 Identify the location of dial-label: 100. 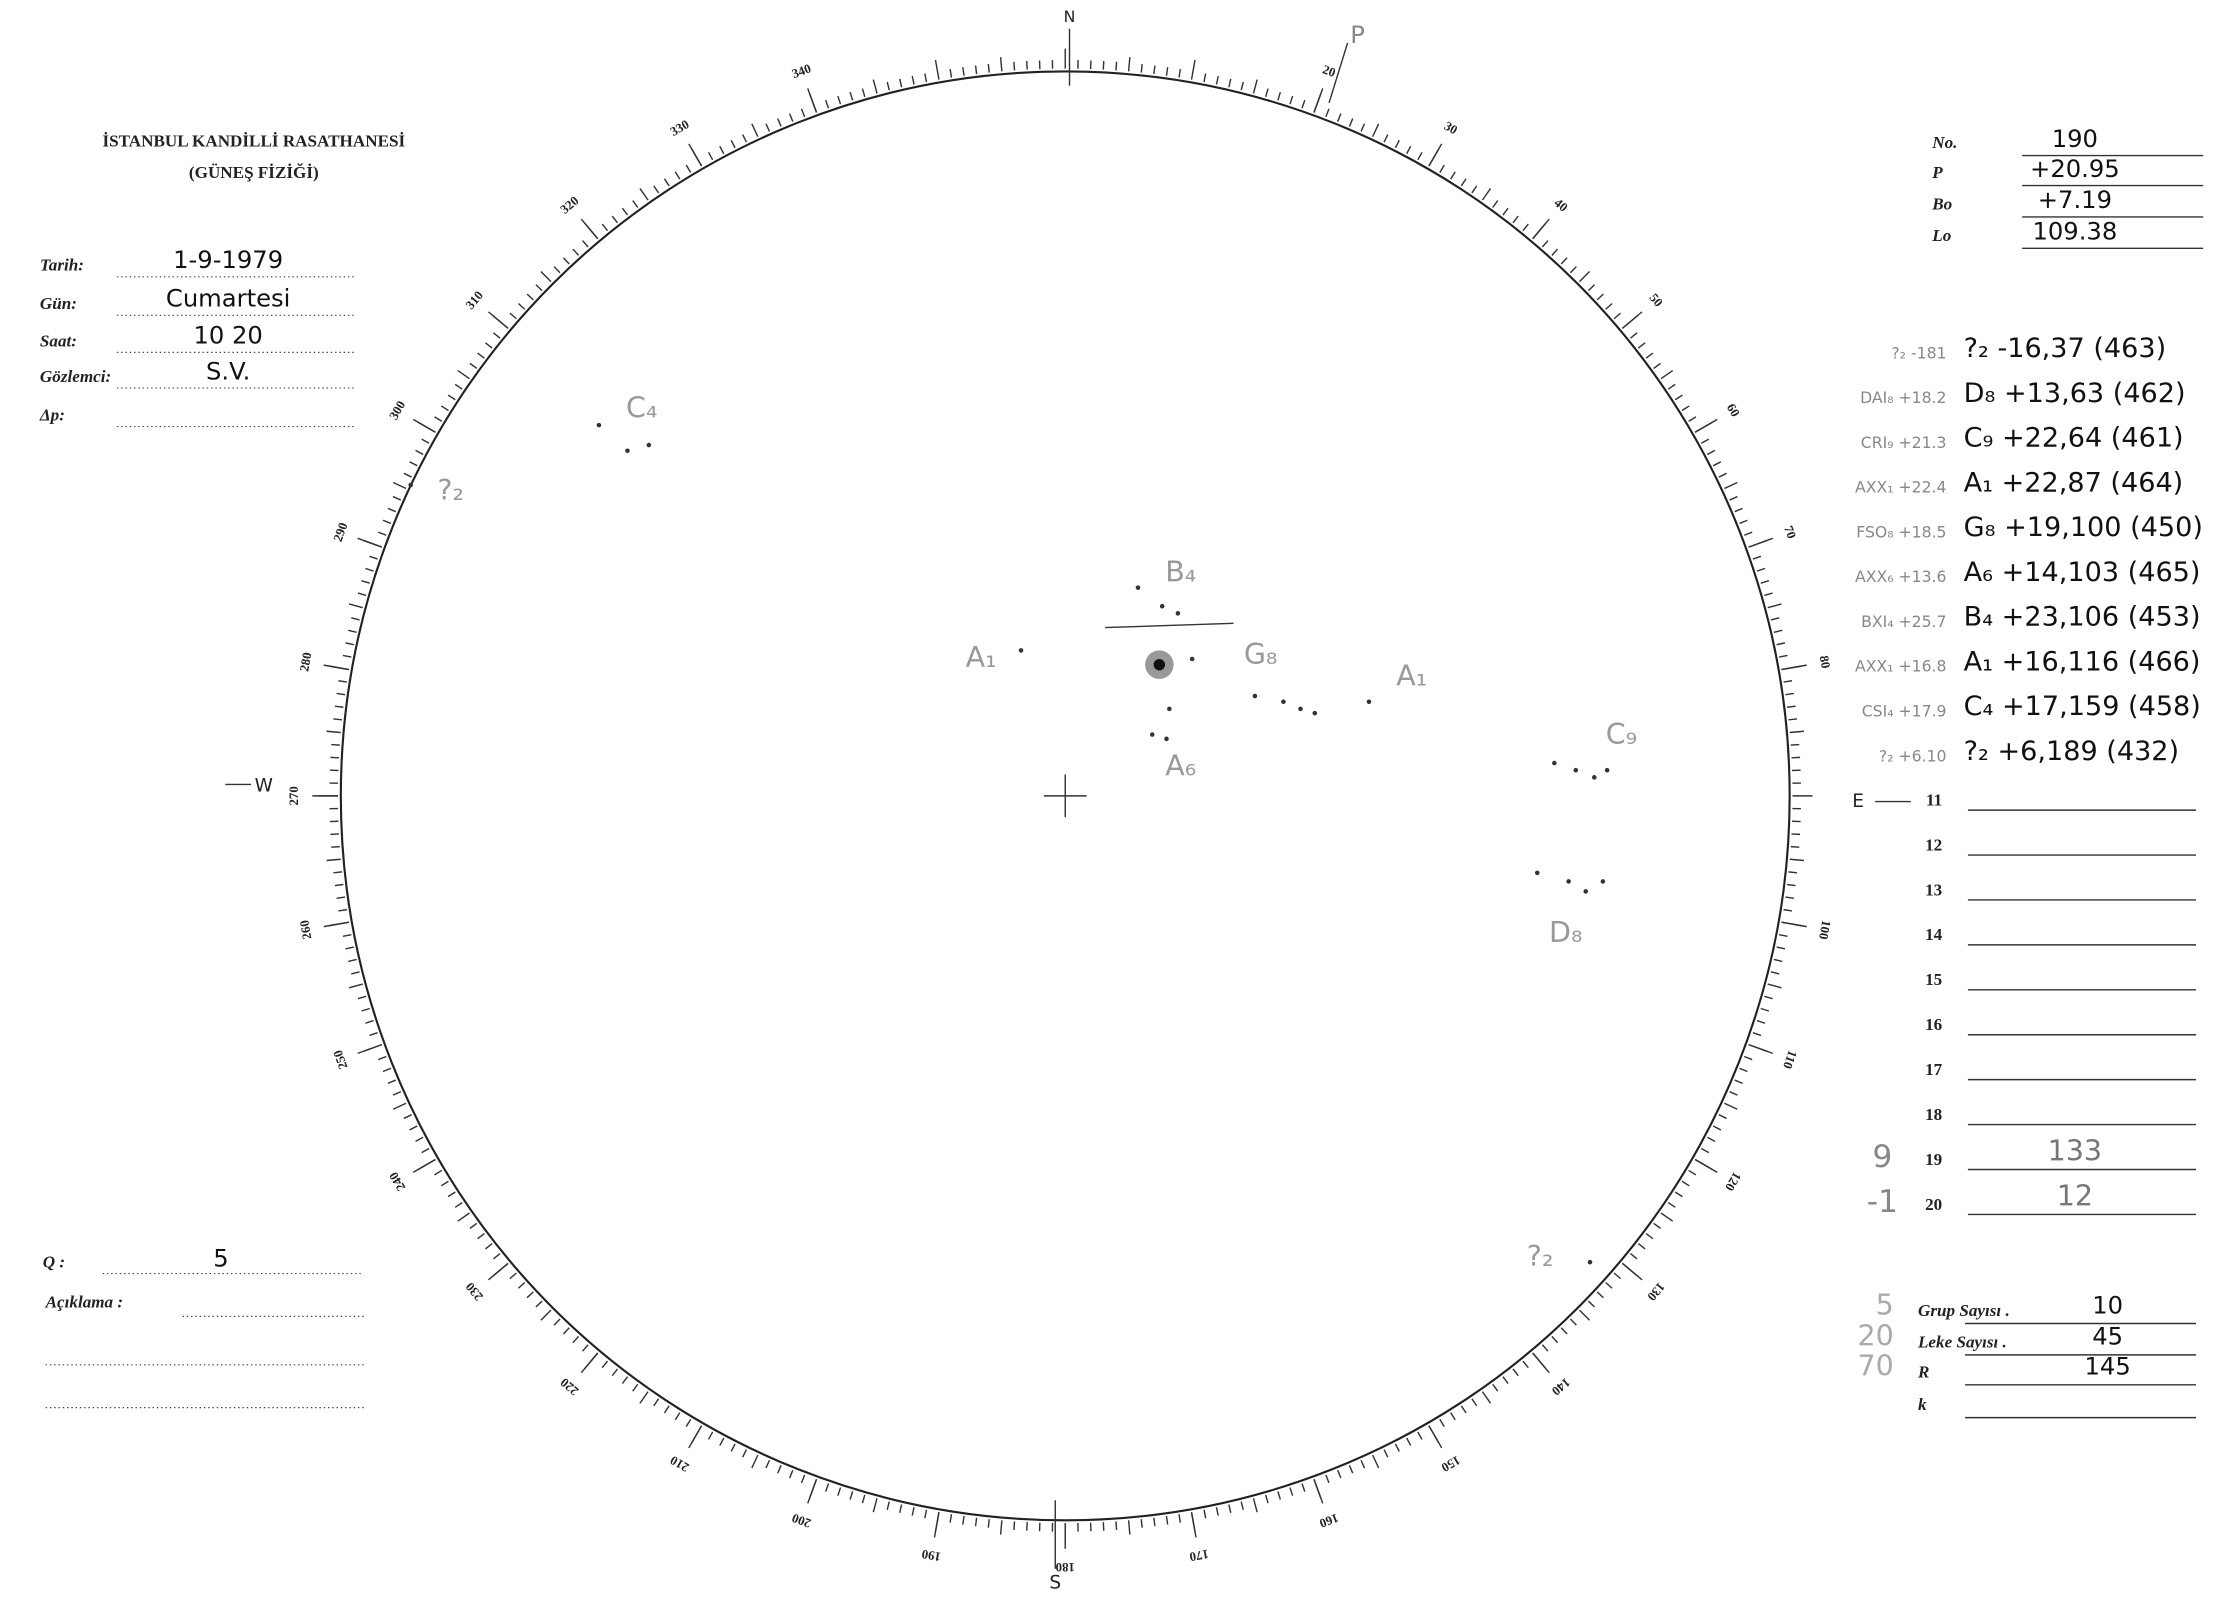
(1824, 929).